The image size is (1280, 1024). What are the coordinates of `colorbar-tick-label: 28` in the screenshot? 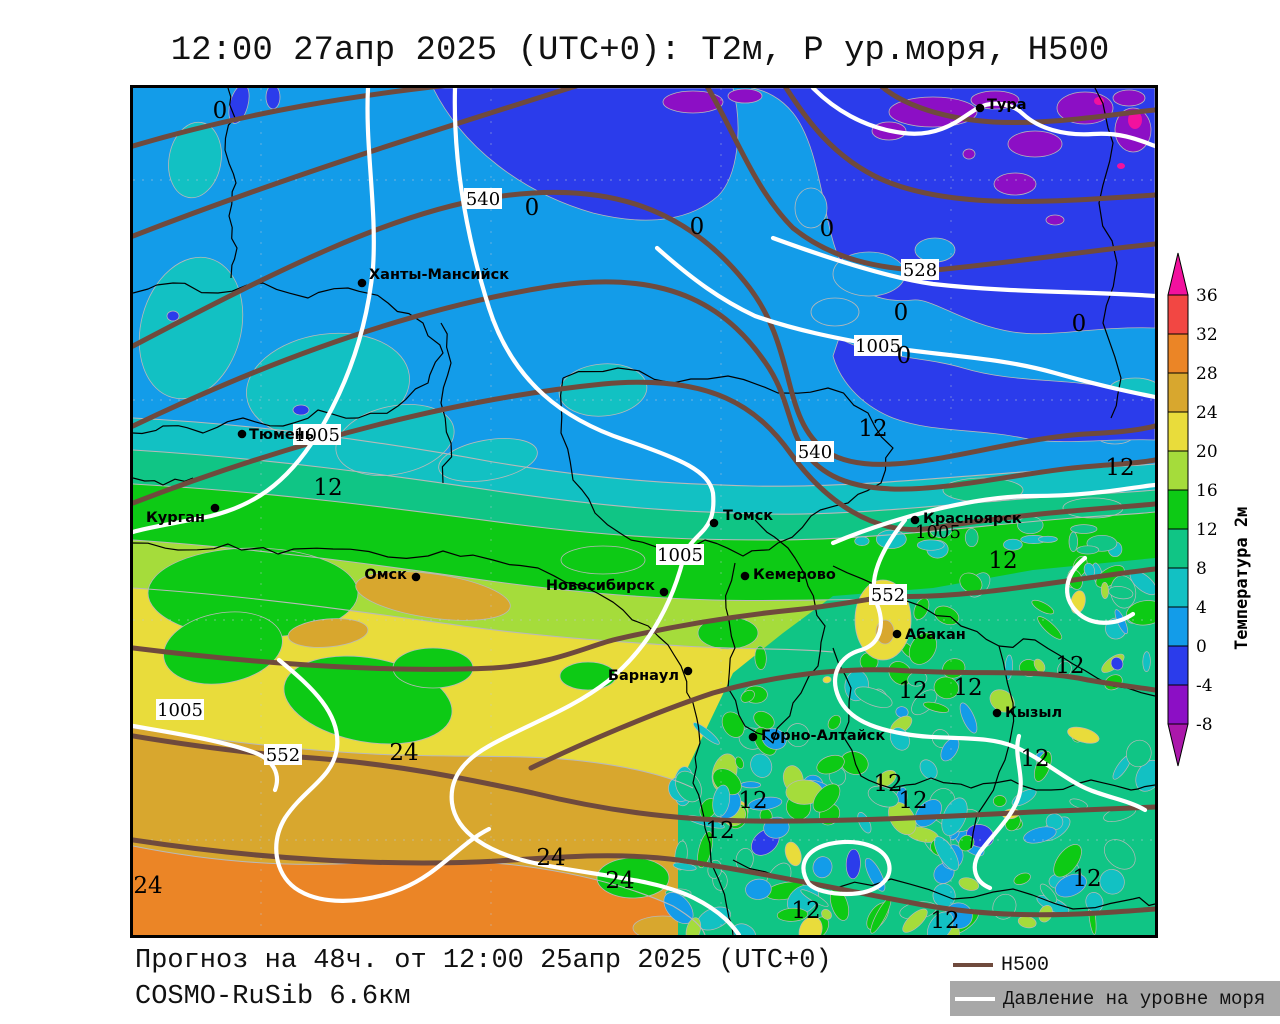 It's located at (1207, 374).